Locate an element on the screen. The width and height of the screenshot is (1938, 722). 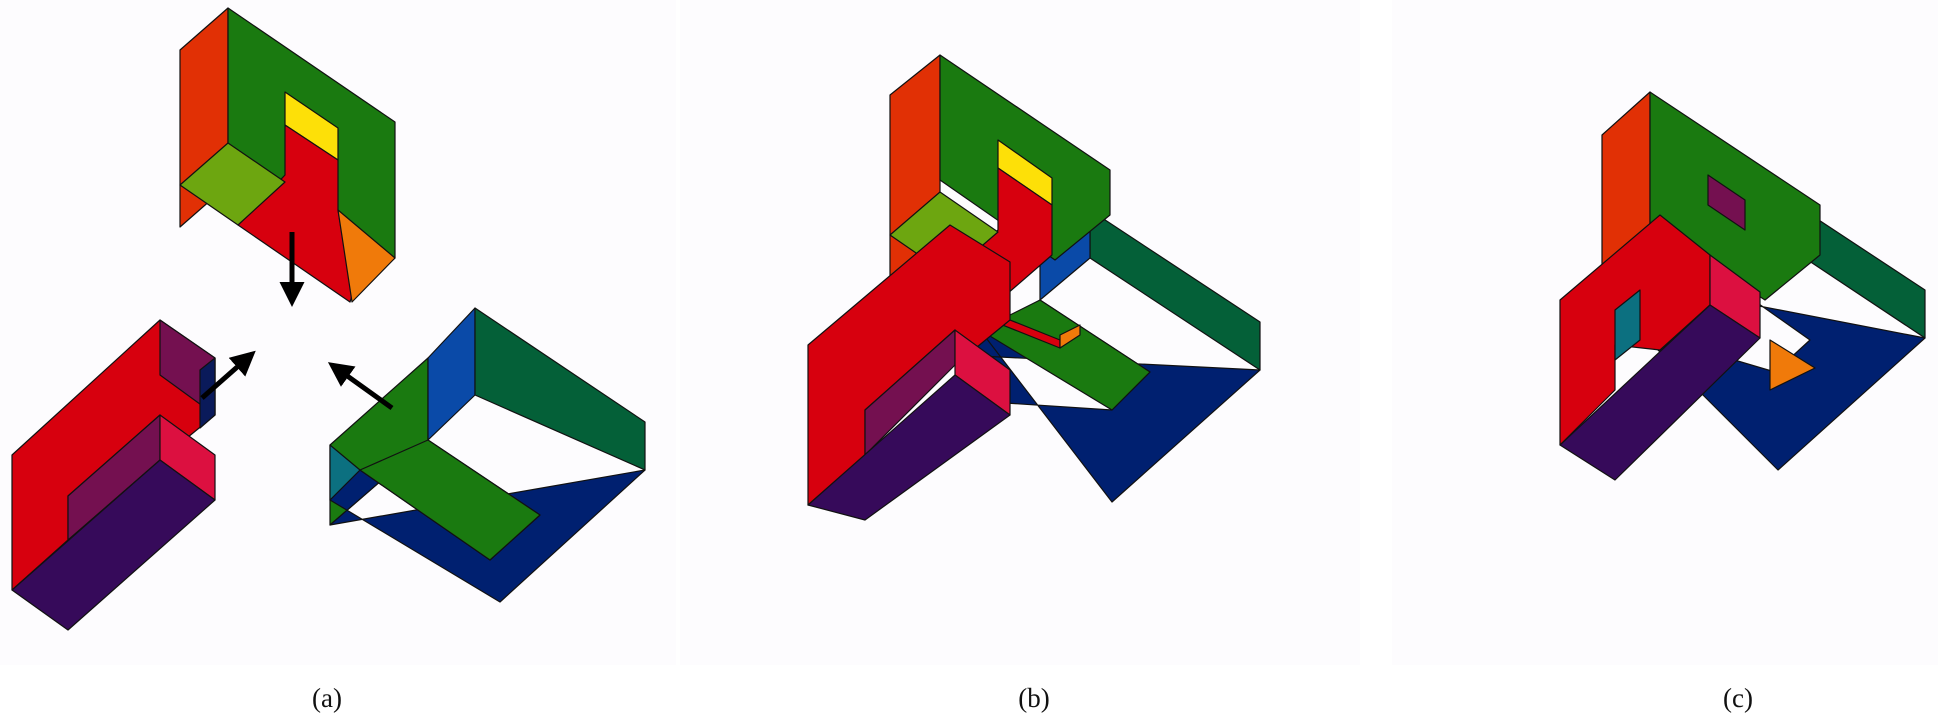
arrow-up-right is located at coordinates (228, 375).